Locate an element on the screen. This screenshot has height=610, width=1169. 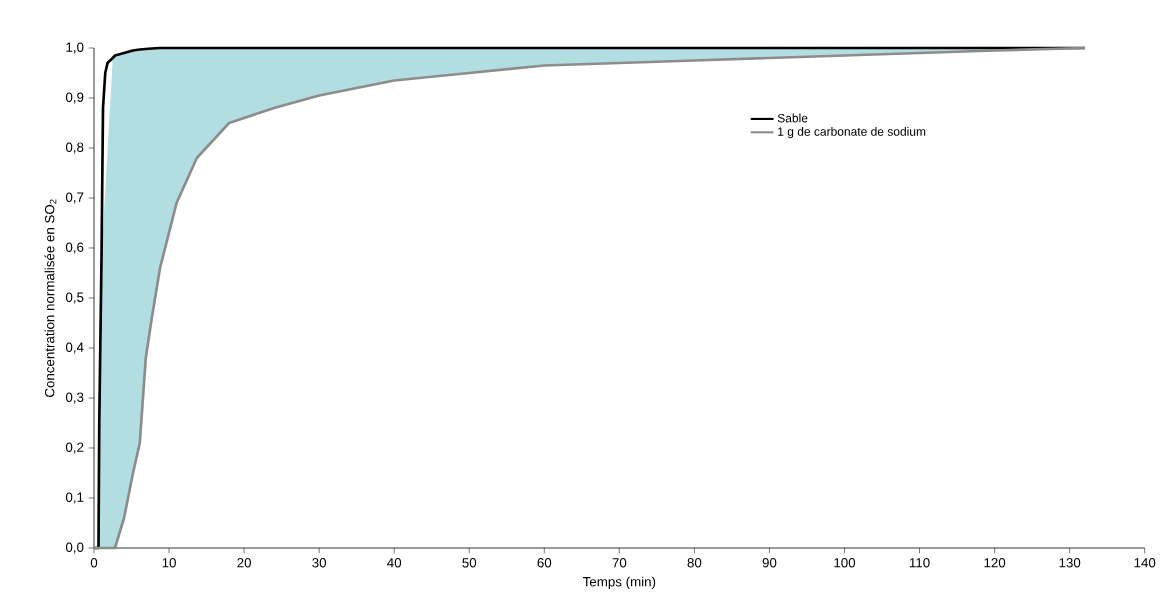
x-tick-label: 0 is located at coordinates (94, 563).